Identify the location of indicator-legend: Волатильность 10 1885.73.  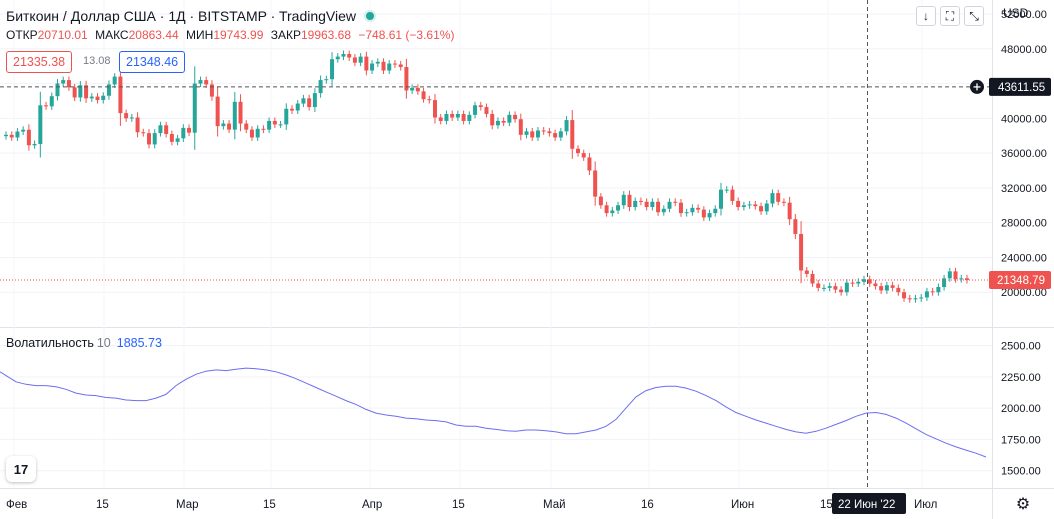
(84, 343).